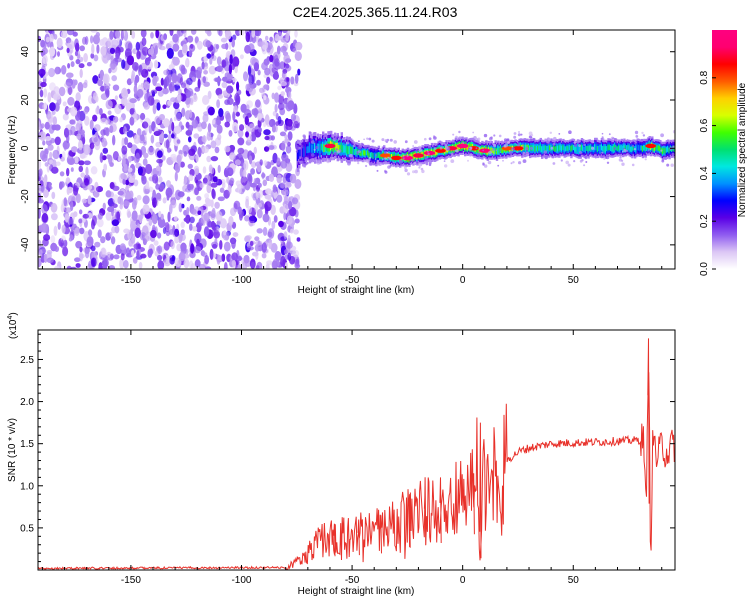 The height and width of the screenshot is (600, 750). Describe the element at coordinates (13, 313) in the screenshot. I see `snr-y-multiplier-close: )` at that location.